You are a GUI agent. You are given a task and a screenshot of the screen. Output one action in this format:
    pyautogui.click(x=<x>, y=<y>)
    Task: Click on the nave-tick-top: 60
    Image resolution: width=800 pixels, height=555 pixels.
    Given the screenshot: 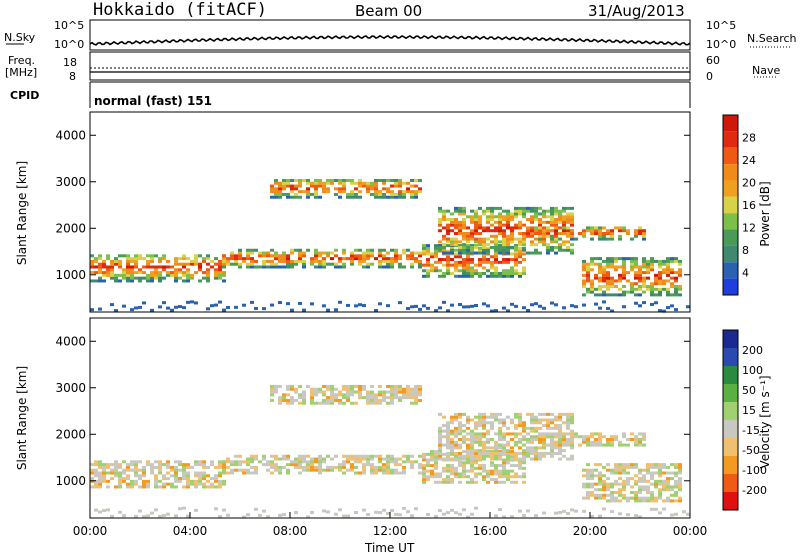 What is the action you would take?
    pyautogui.click(x=713, y=60)
    